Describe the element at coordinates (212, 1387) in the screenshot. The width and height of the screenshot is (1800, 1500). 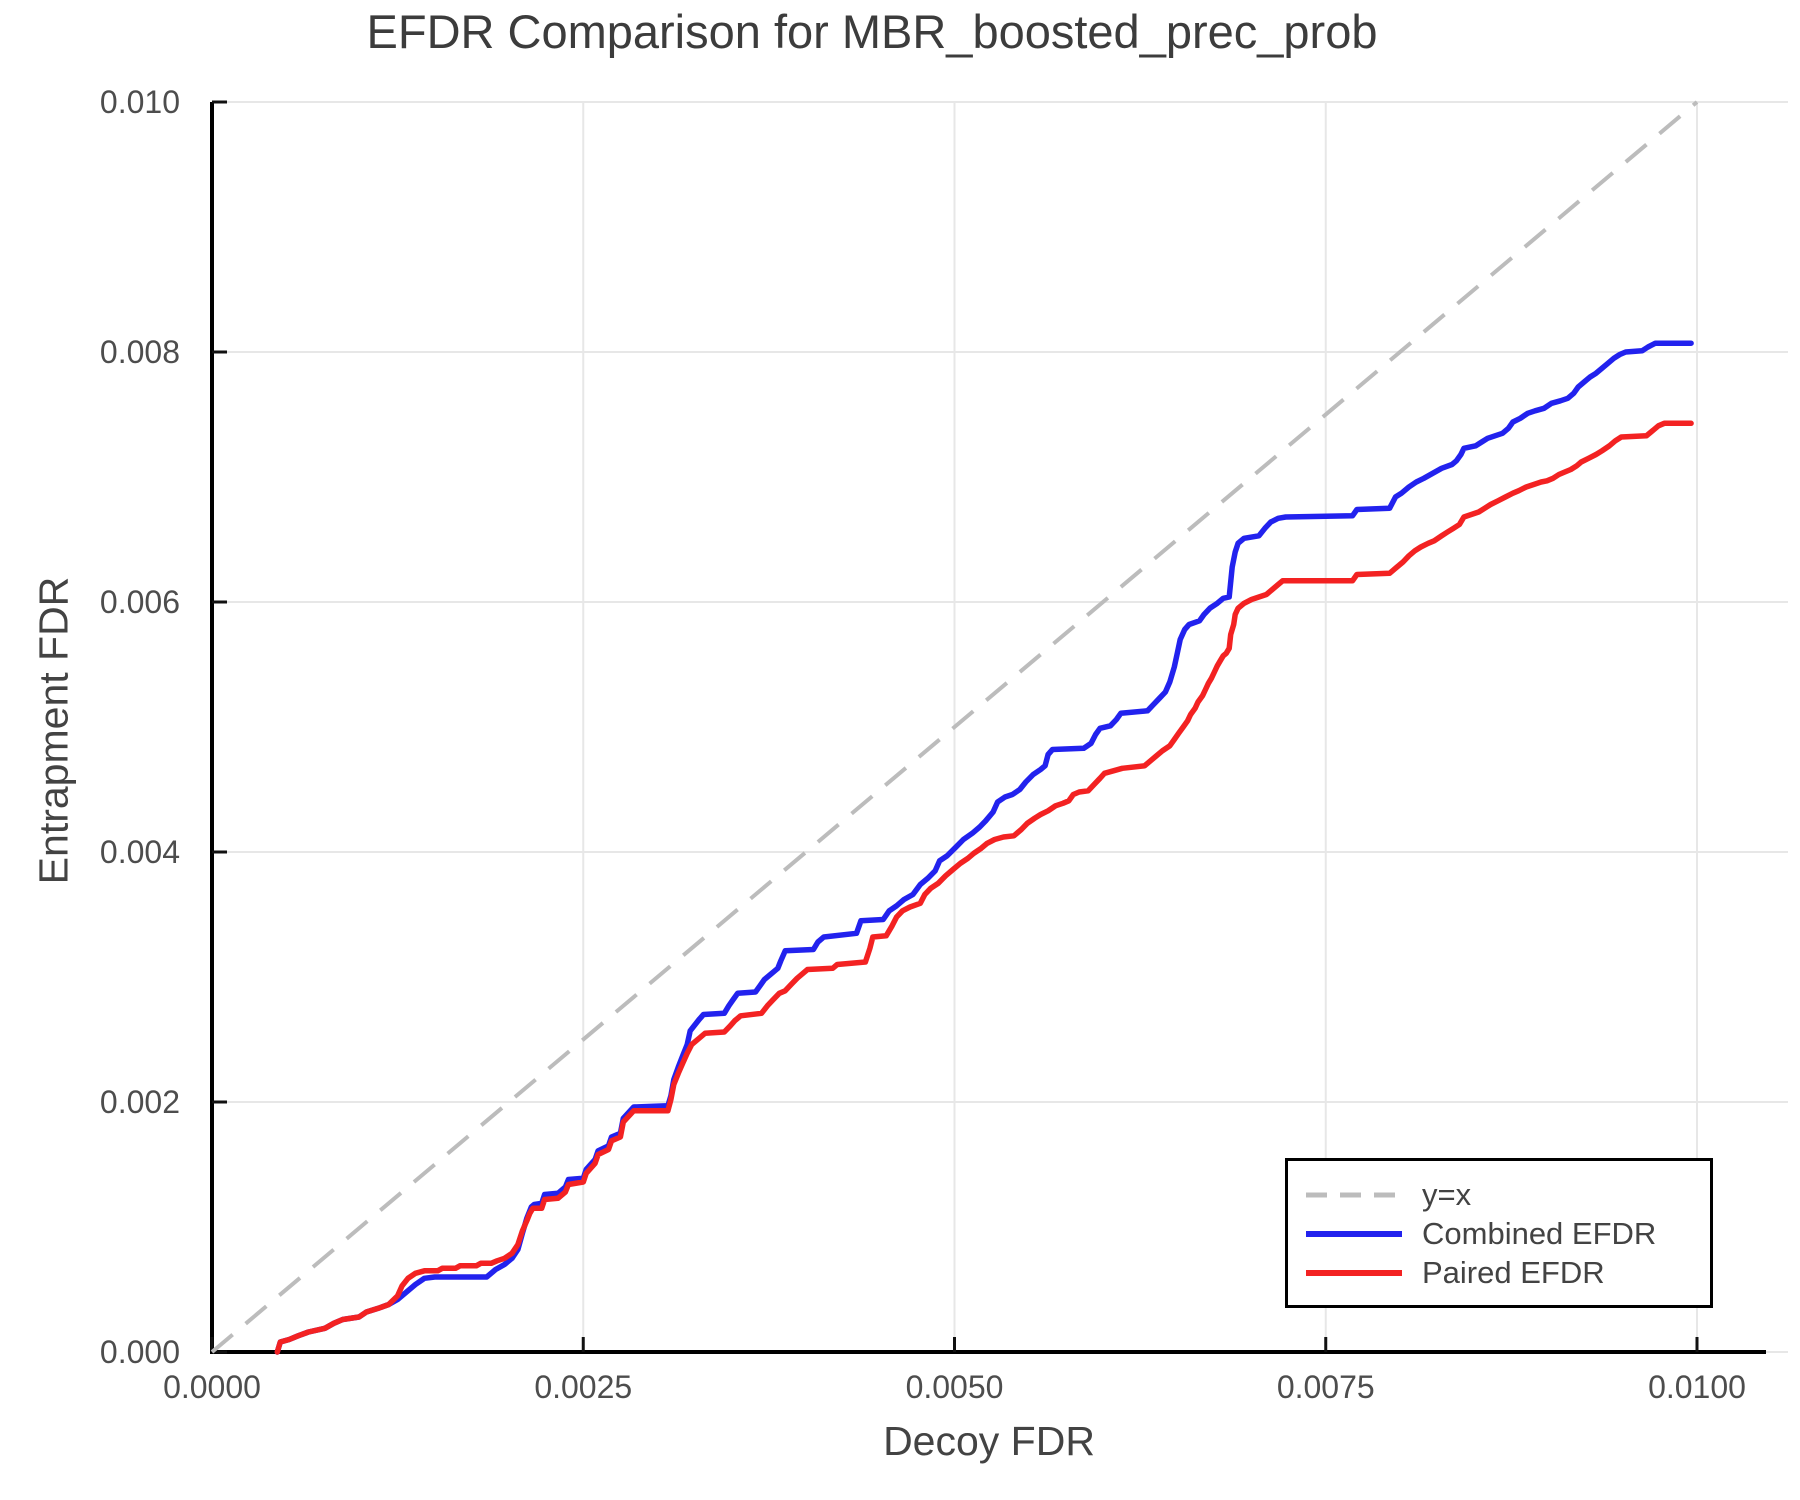
I see `x-tick-label: 0.0000` at that location.